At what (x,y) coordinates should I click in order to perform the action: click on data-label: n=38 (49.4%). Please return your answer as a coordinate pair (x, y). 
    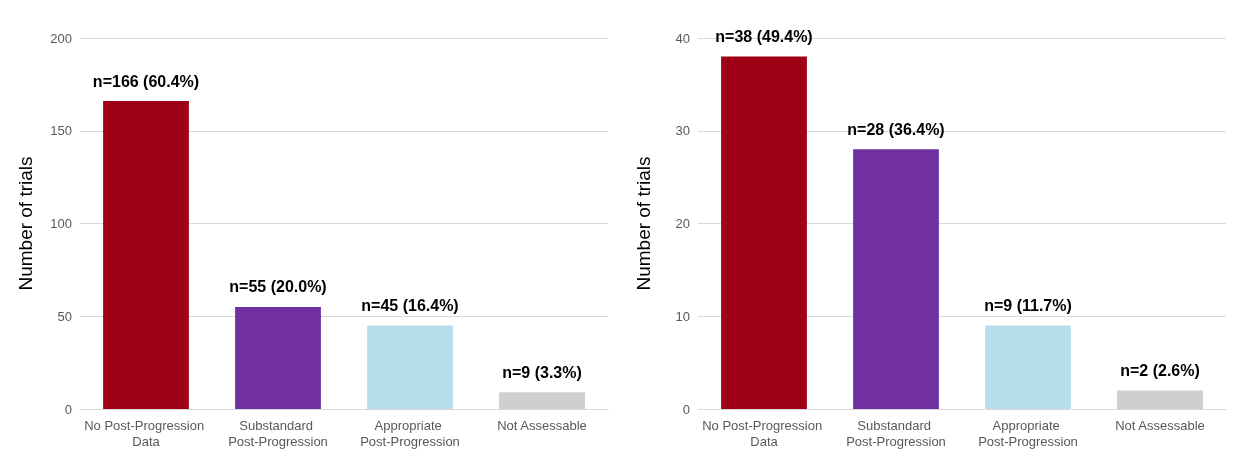
    Looking at the image, I should click on (764, 37).